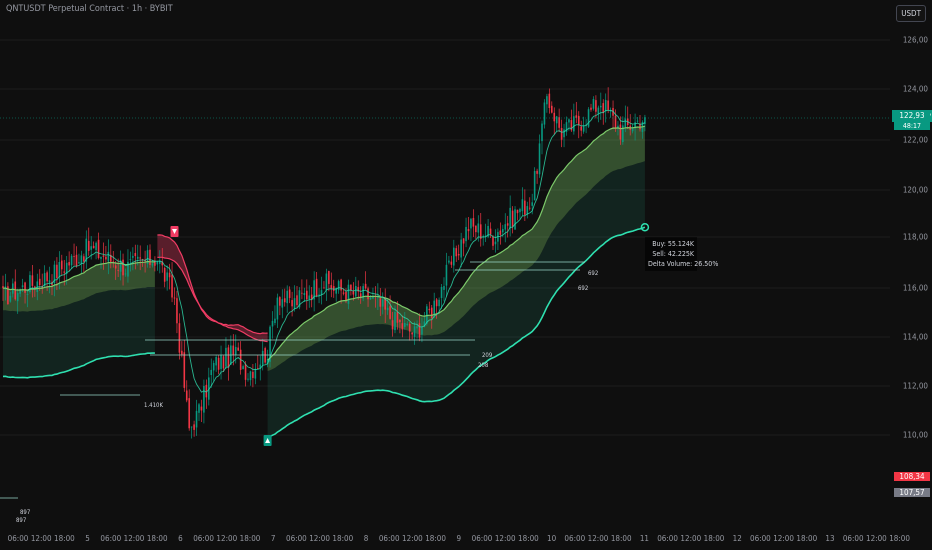 The height and width of the screenshot is (550, 932). I want to click on up-arrow-icon, so click(268, 440).